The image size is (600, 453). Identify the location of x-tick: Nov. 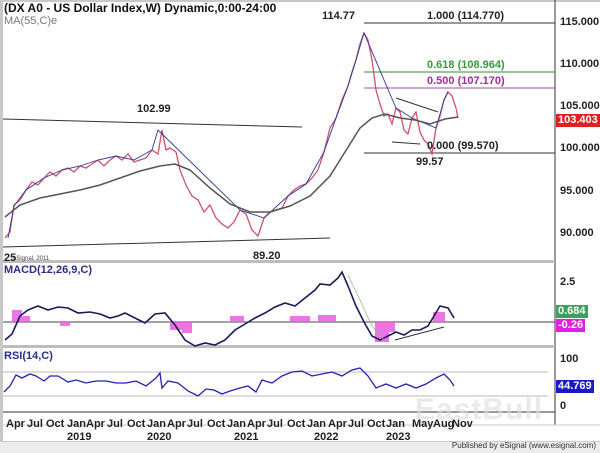
(462, 424).